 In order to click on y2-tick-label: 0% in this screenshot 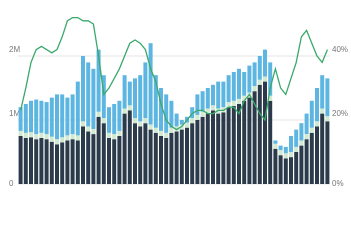, I will do `click(338, 183)`.